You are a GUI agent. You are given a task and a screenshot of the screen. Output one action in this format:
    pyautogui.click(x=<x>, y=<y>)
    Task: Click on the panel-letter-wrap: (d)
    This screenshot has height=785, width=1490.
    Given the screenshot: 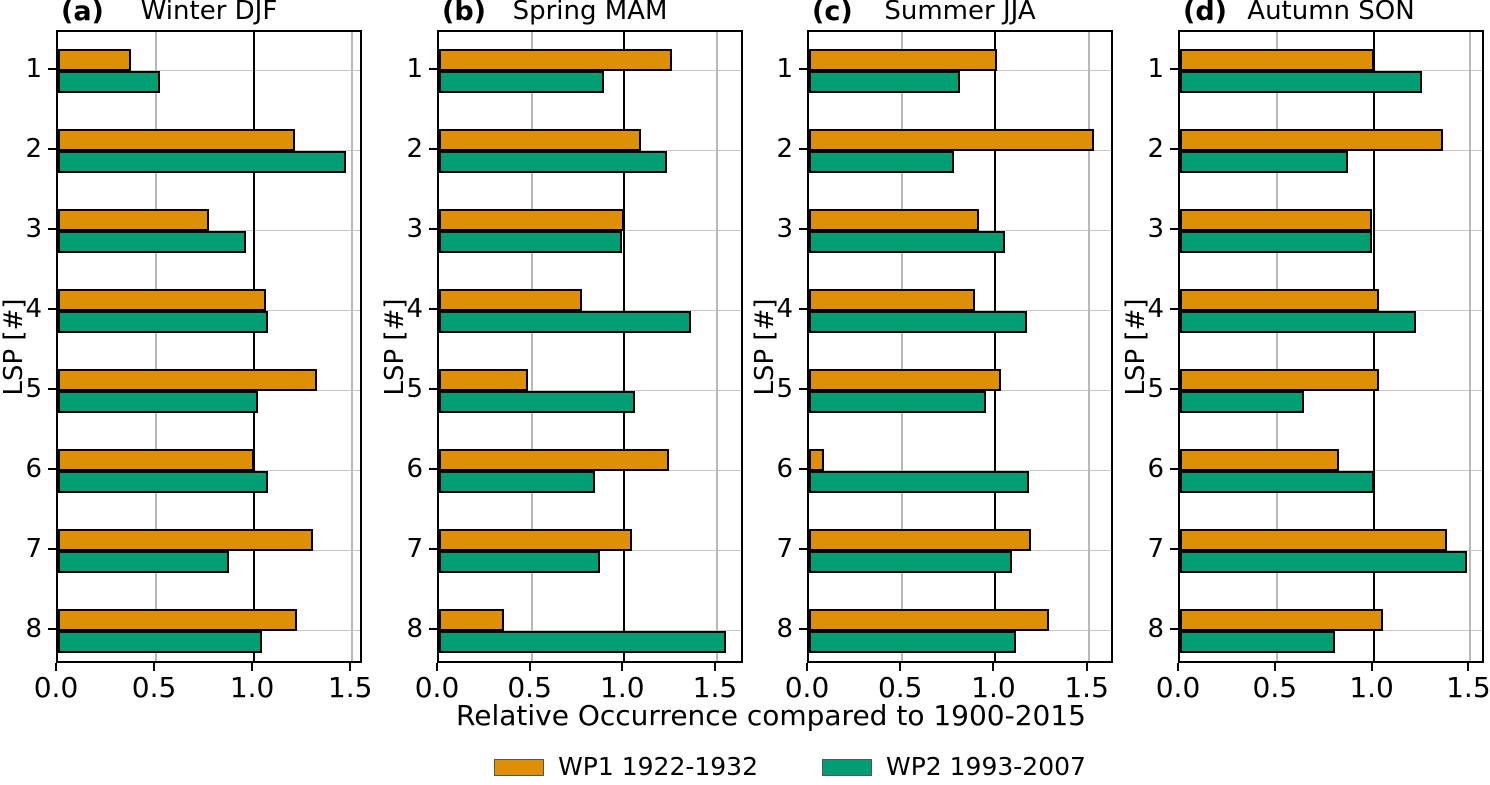 What is the action you would take?
    pyautogui.click(x=1205, y=13)
    